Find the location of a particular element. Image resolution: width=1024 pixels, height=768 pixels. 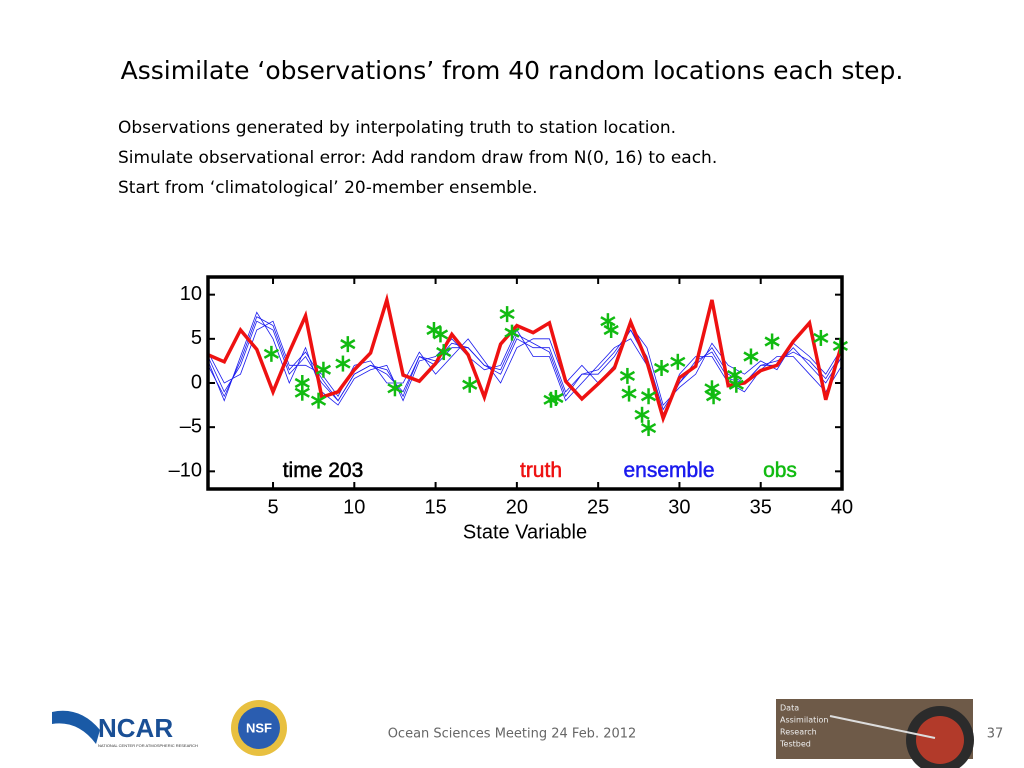

logo-text: NSF is located at coordinates (259, 727).